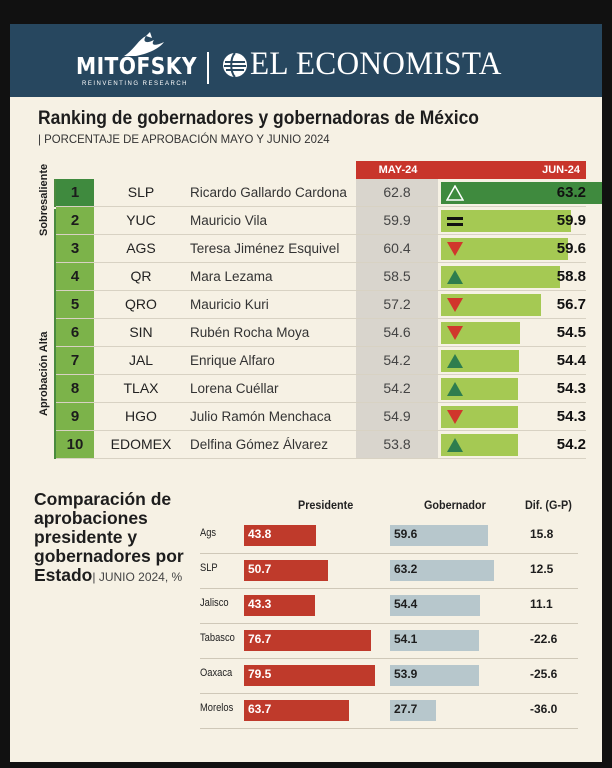 The height and width of the screenshot is (768, 612). Describe the element at coordinates (144, 44) in the screenshot. I see `bird-logo-icon` at that location.